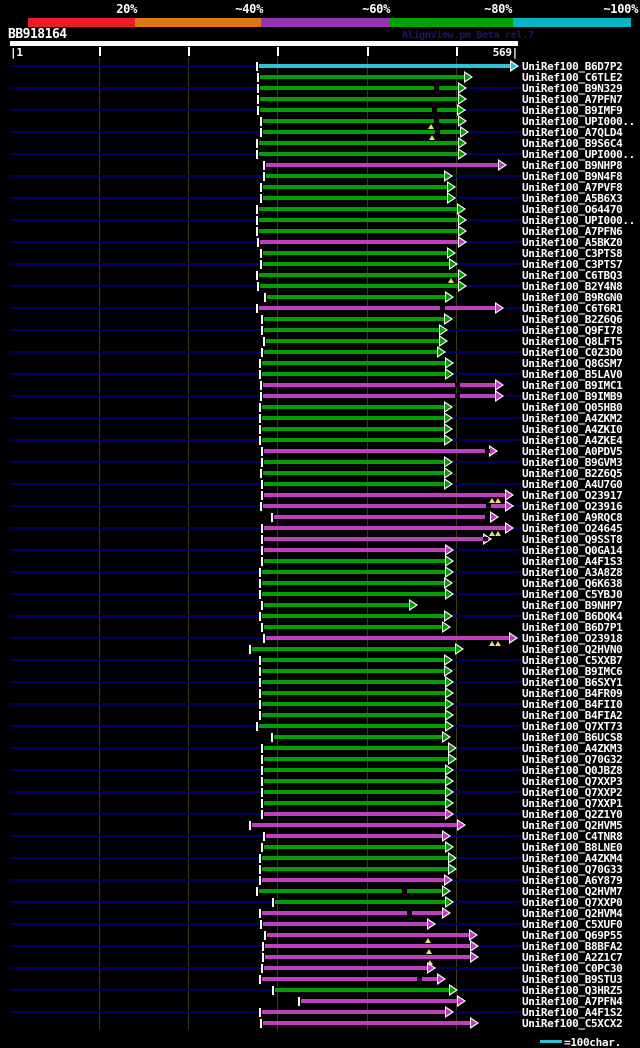 The width and height of the screenshot is (640, 1048). Describe the element at coordinates (572, 352) in the screenshot. I see `row-label: UniRef100_C0Z3D0` at that location.